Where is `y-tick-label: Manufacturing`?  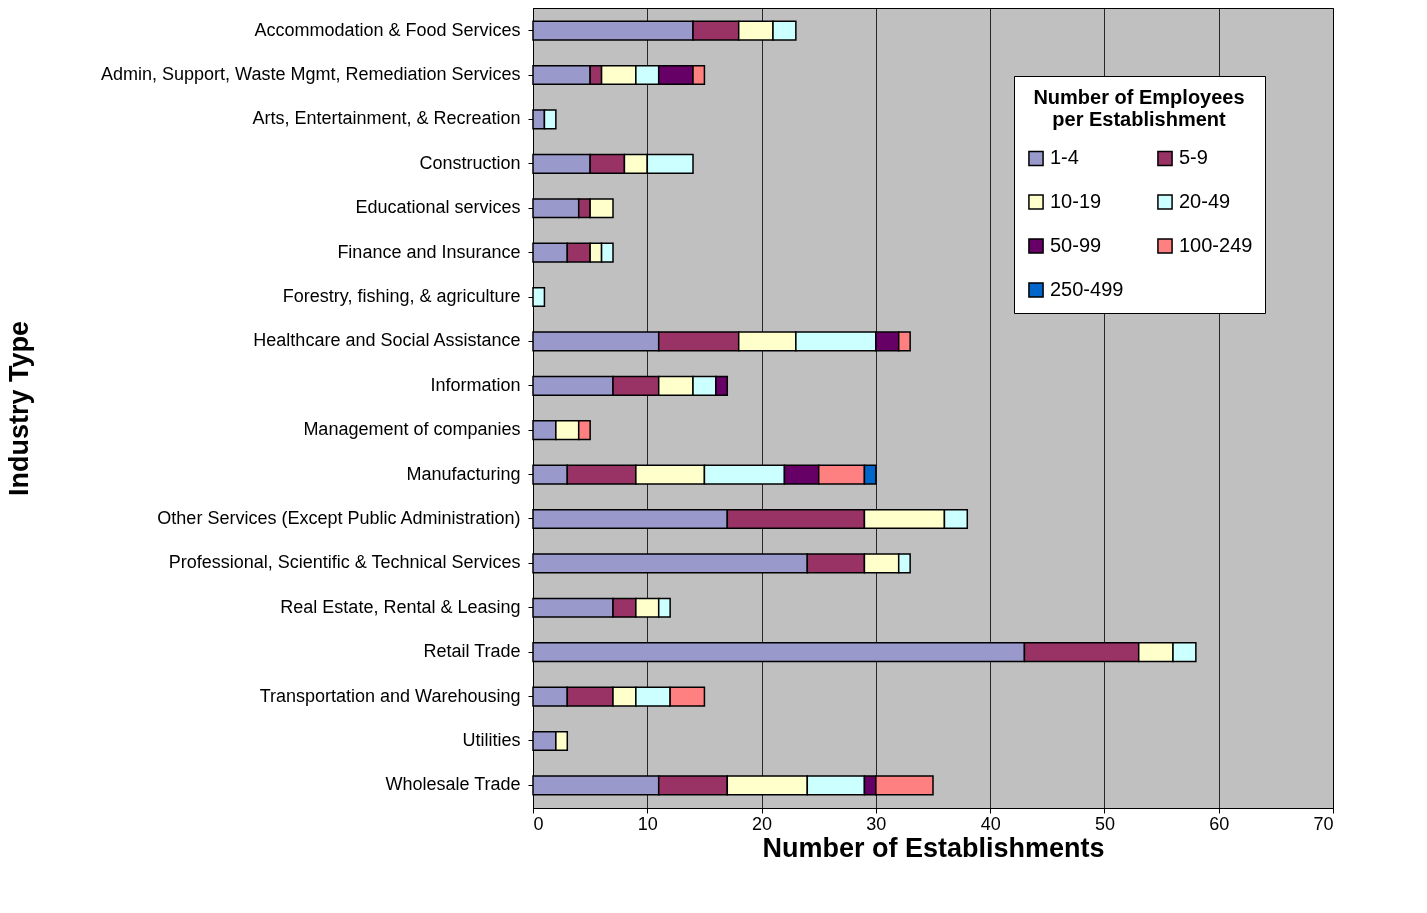 y-tick-label: Manufacturing is located at coordinates (463, 473).